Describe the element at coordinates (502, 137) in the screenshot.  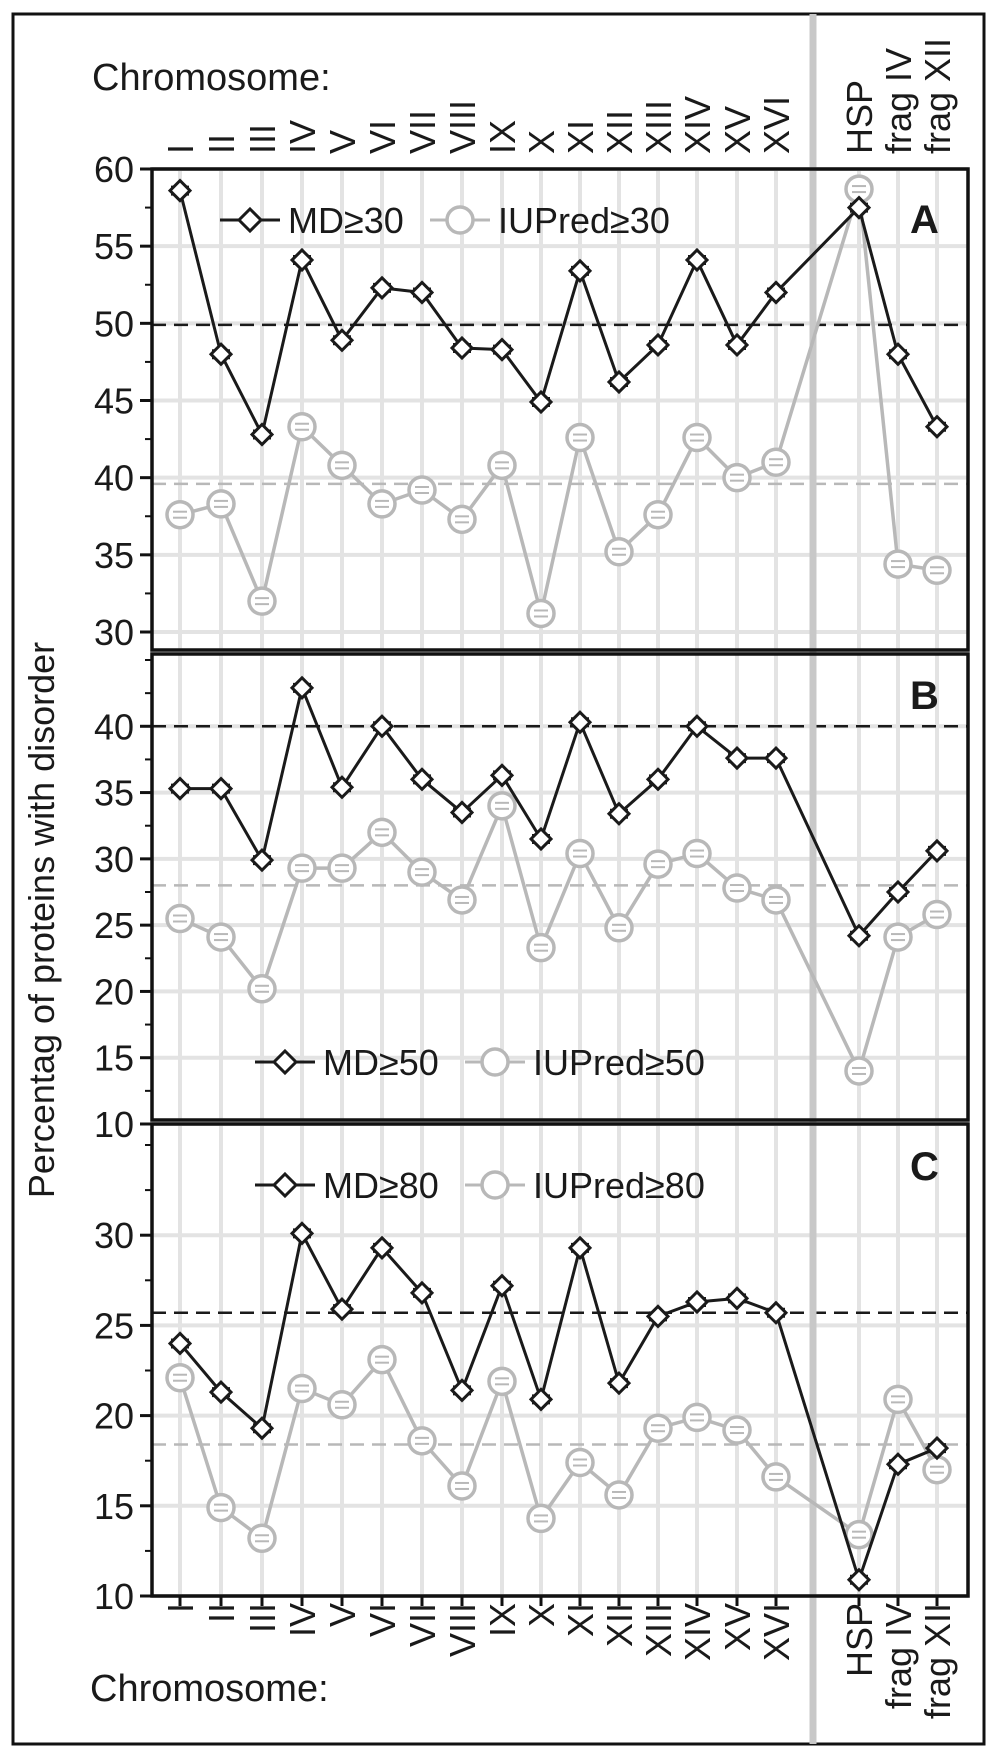
I see `top-category-label: IX` at that location.